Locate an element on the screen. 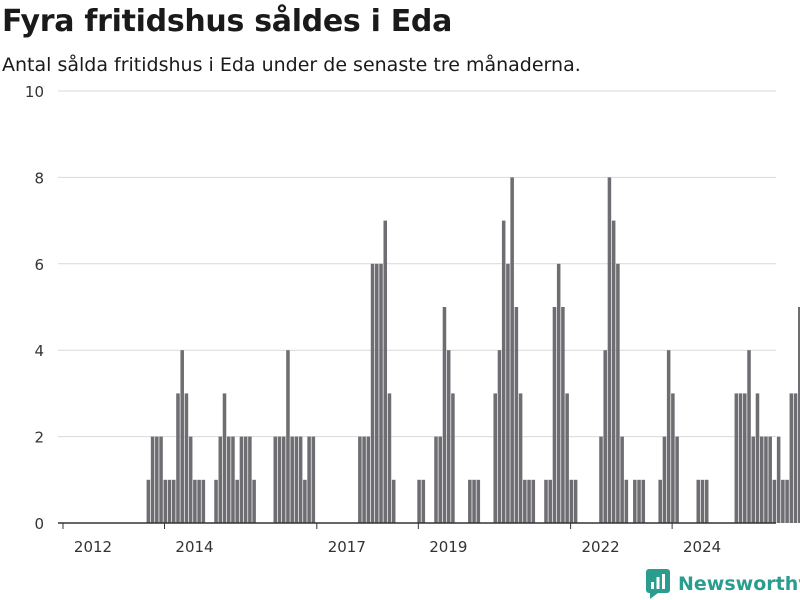 Image resolution: width=800 pixels, height=600 pixels. y-tick-label: 4 is located at coordinates (39, 351).